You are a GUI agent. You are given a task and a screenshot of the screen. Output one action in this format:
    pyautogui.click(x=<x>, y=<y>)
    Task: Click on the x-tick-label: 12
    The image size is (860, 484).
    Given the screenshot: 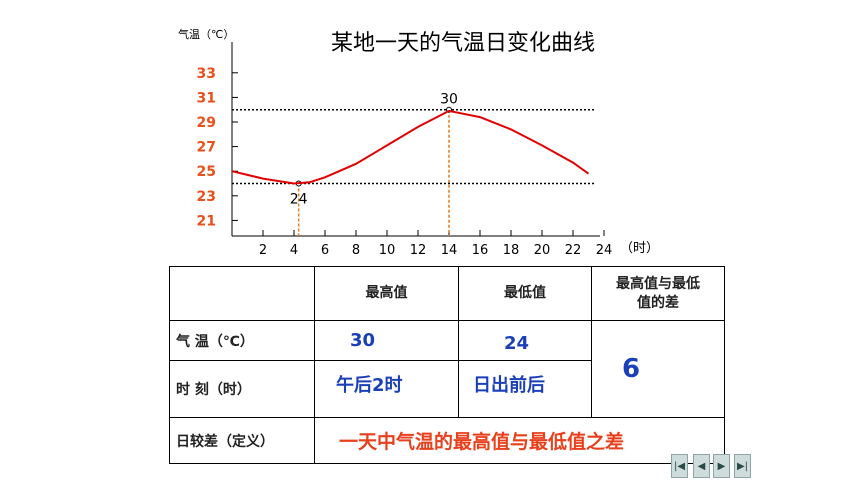 What is the action you would take?
    pyautogui.click(x=418, y=250)
    